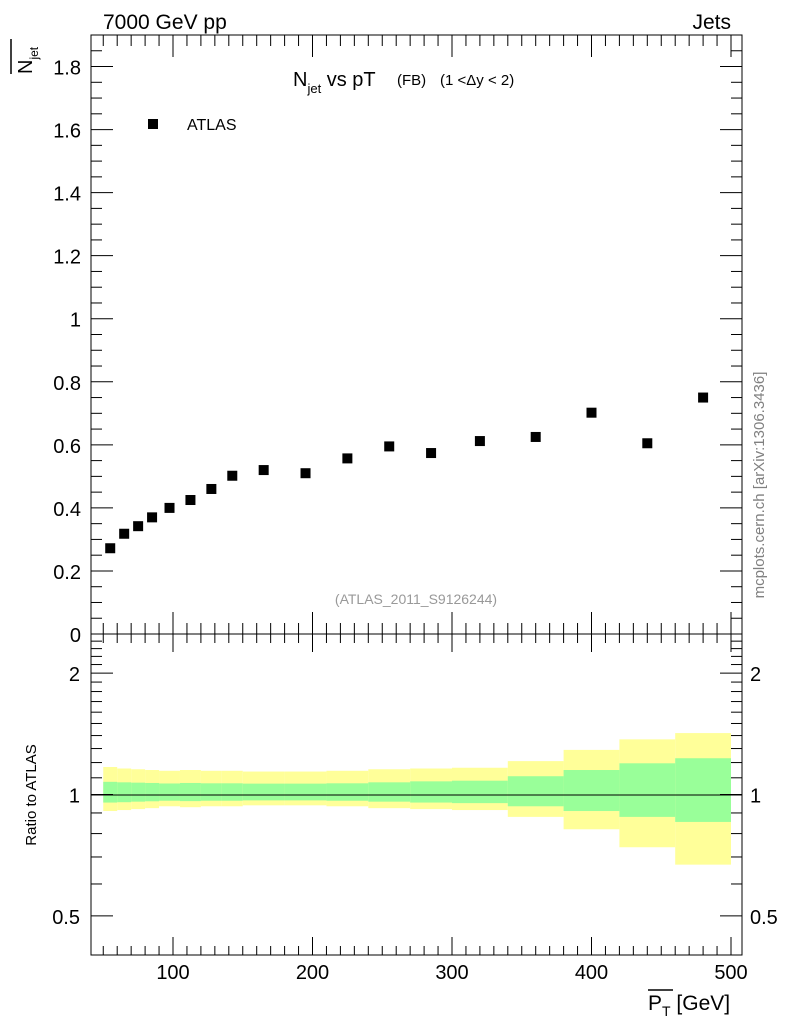  I want to click on ratio-y-tick-label-right: 0.5, so click(764, 918).